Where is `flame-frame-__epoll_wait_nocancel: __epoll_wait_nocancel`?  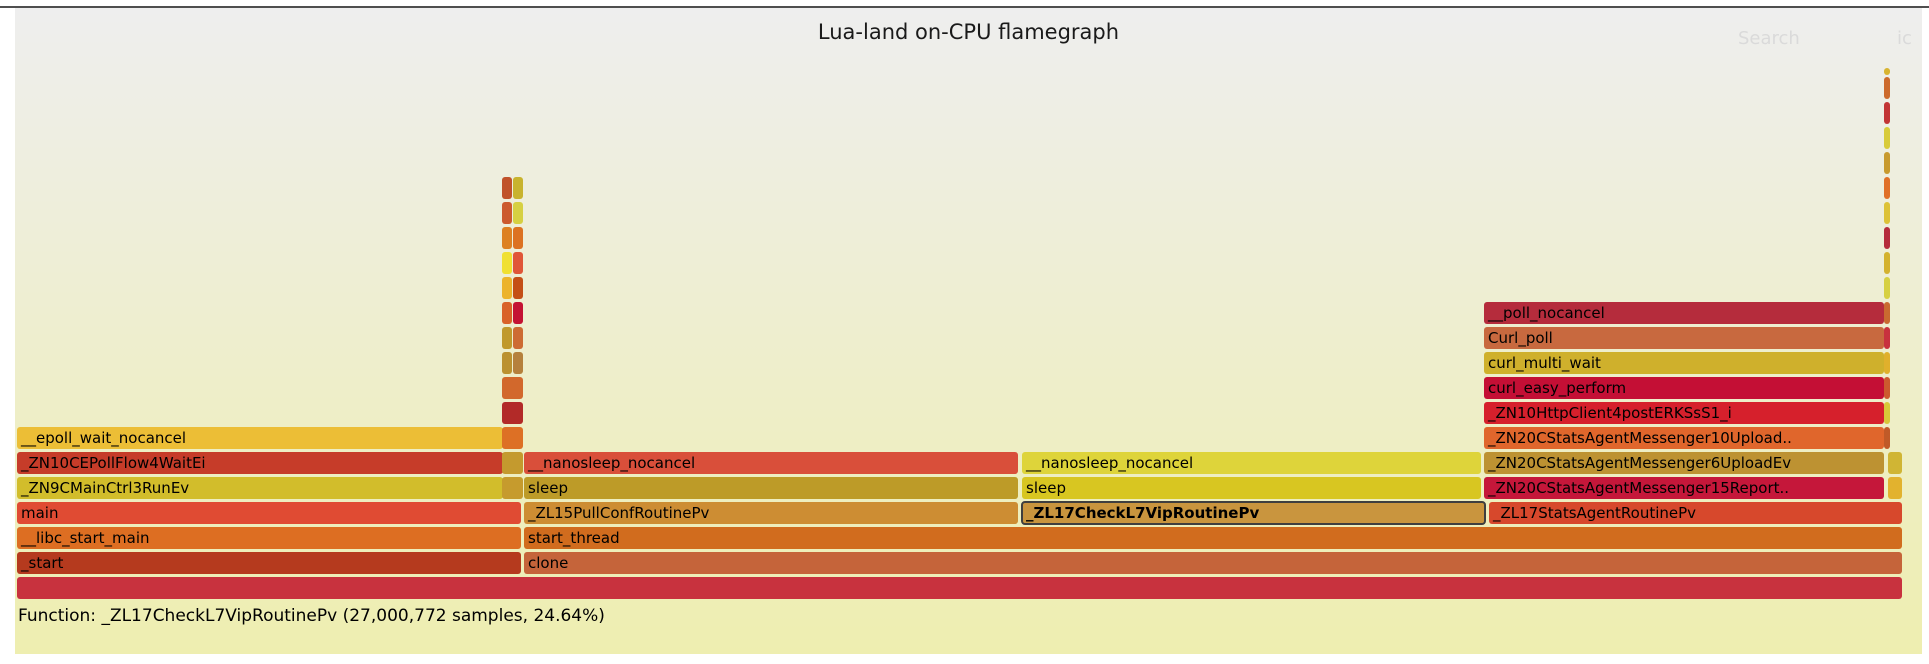
flame-frame-__epoll_wait_nocancel: __epoll_wait_nocancel is located at coordinates (260, 438).